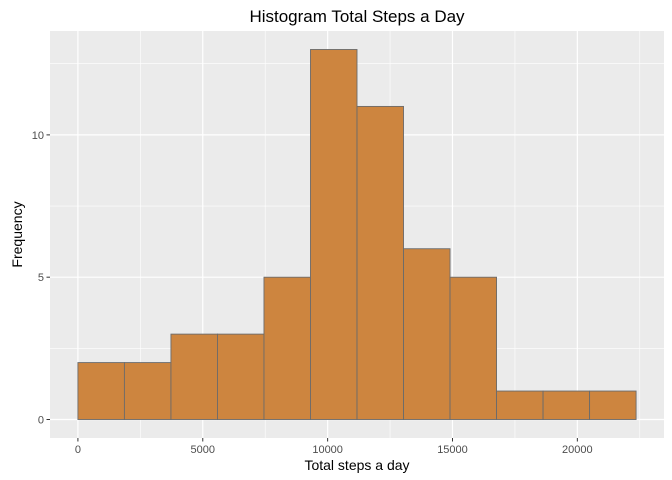 The width and height of the screenshot is (672, 480). Describe the element at coordinates (357, 16) in the screenshot. I see `chart-title: Histogram Total Steps a Day` at that location.